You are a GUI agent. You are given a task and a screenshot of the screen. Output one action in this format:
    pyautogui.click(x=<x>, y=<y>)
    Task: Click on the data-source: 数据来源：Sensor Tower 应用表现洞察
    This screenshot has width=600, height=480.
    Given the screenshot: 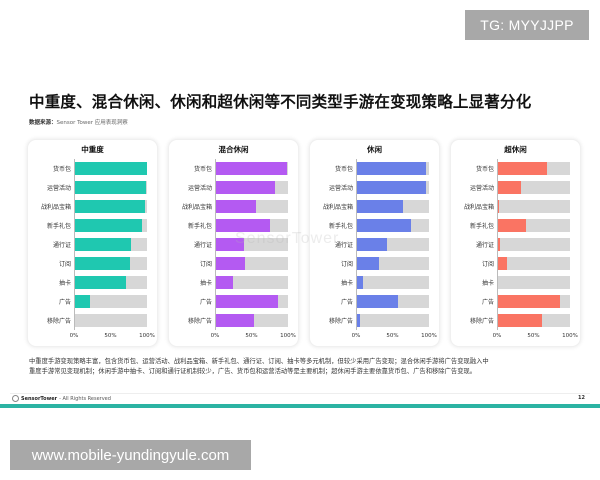 What is the action you would take?
    pyautogui.click(x=78, y=122)
    